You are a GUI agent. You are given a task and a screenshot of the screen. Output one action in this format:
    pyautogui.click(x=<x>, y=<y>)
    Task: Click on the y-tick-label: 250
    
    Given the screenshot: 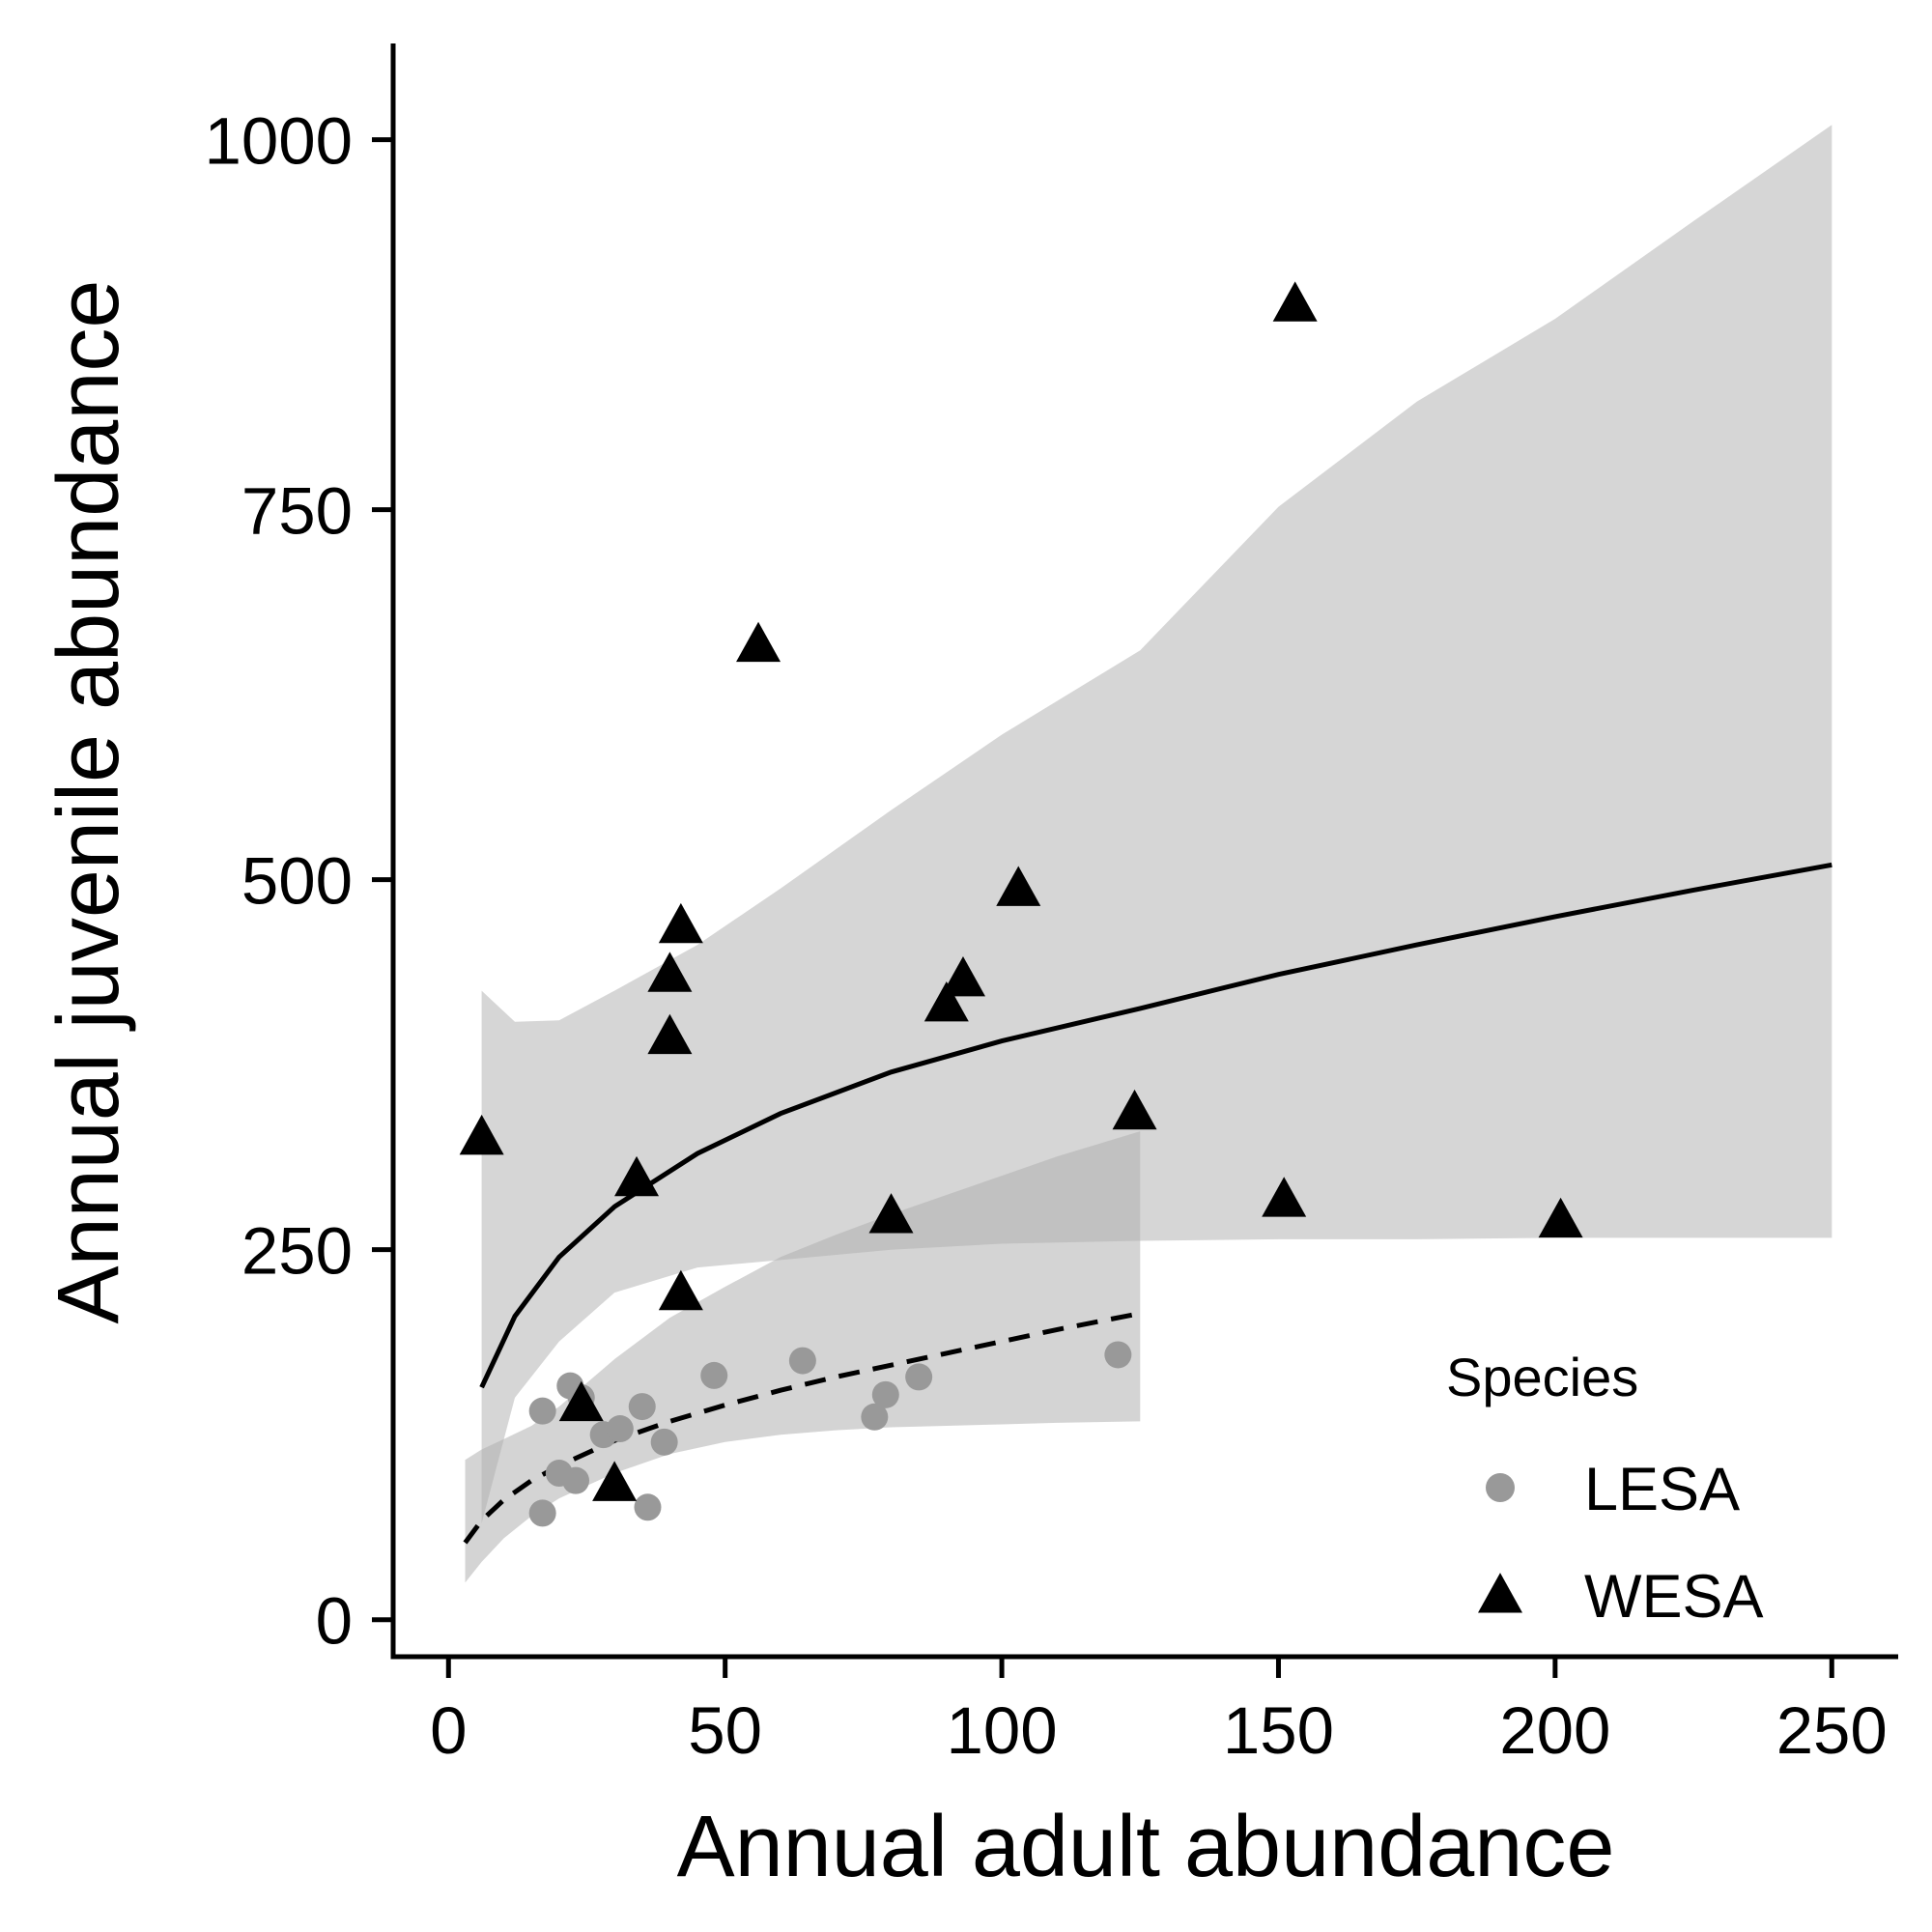 What is the action you would take?
    pyautogui.click(x=297, y=1251)
    